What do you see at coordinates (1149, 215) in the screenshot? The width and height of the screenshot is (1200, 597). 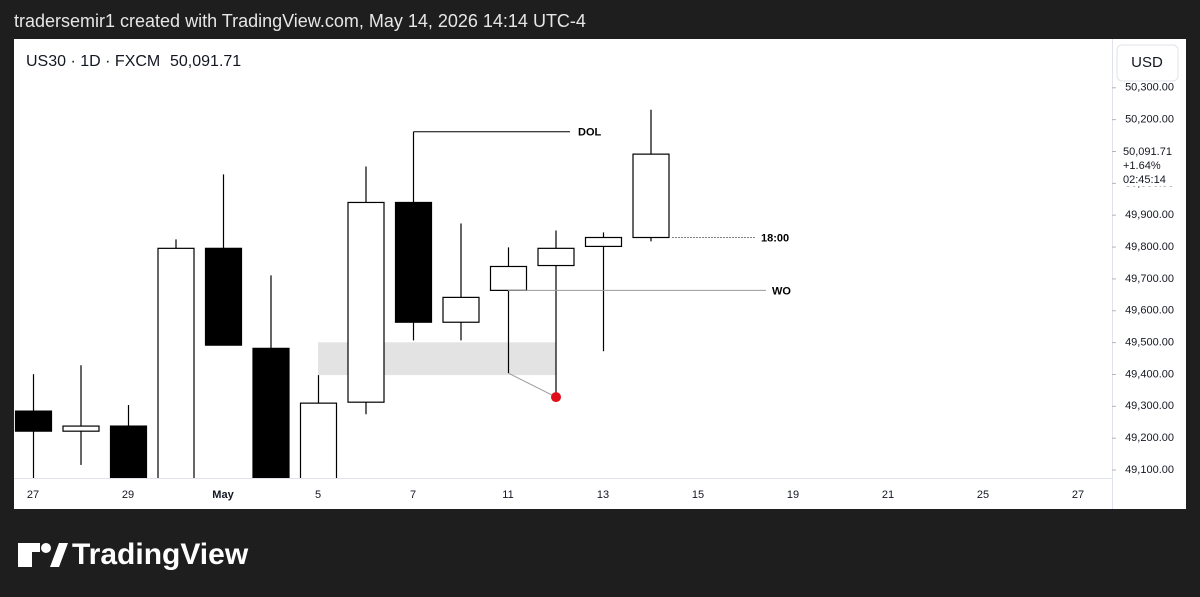 I see `y-tick-label: 49,900.00` at bounding box center [1149, 215].